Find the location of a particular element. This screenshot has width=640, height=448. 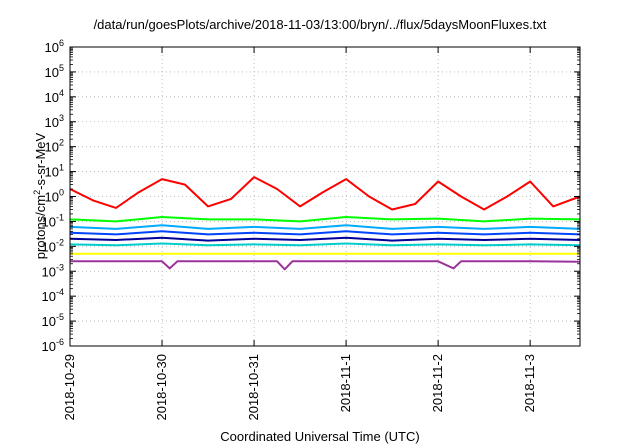

y-tick-label: 10¹ is located at coordinates (54, 171).